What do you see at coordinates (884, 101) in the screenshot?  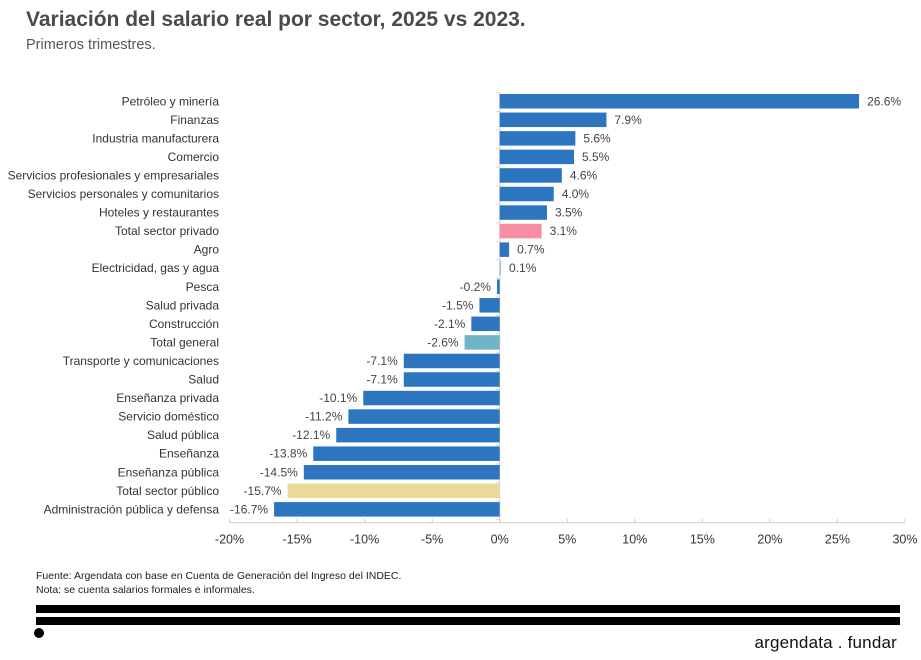 I see `data-label: 26.6%` at bounding box center [884, 101].